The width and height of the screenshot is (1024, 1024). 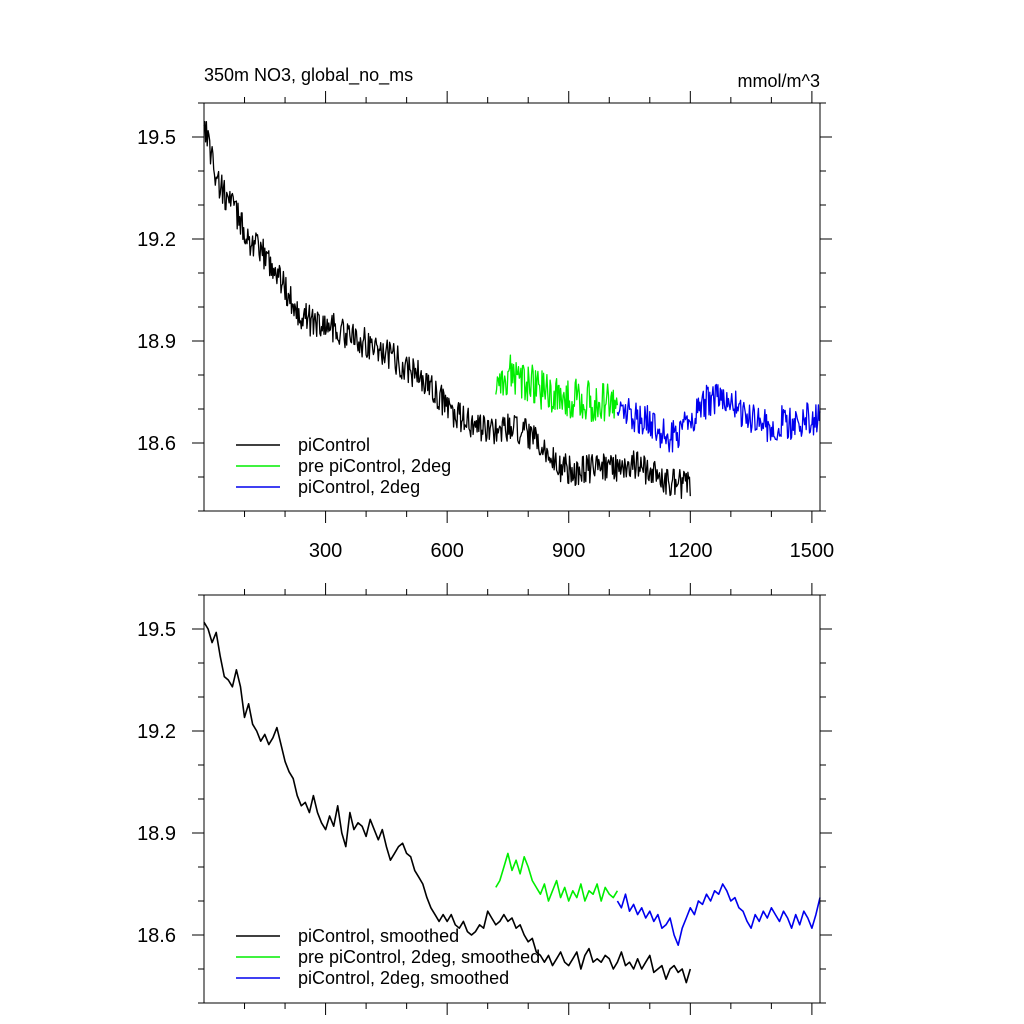 I want to click on legend-label: piControl, smoothed, so click(x=378, y=936).